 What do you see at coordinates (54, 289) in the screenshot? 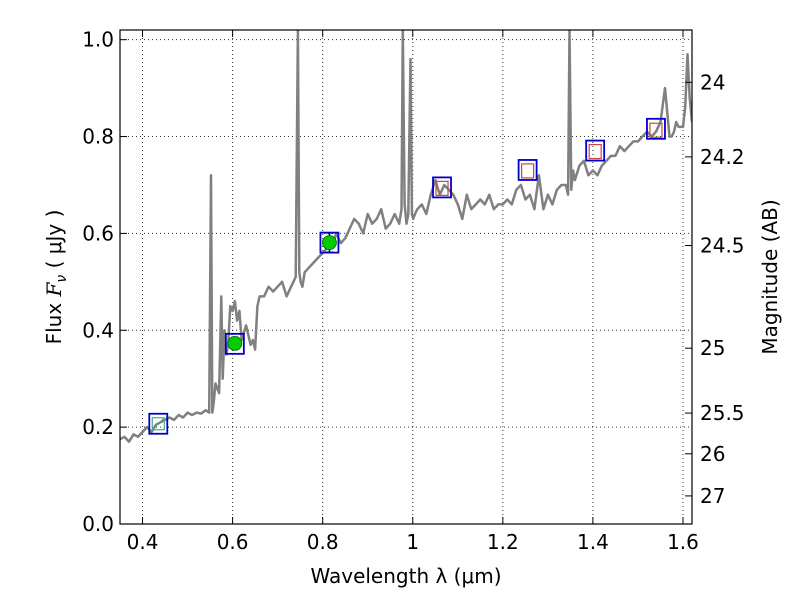
I see `y-axis-label-symbol: F` at bounding box center [54, 289].